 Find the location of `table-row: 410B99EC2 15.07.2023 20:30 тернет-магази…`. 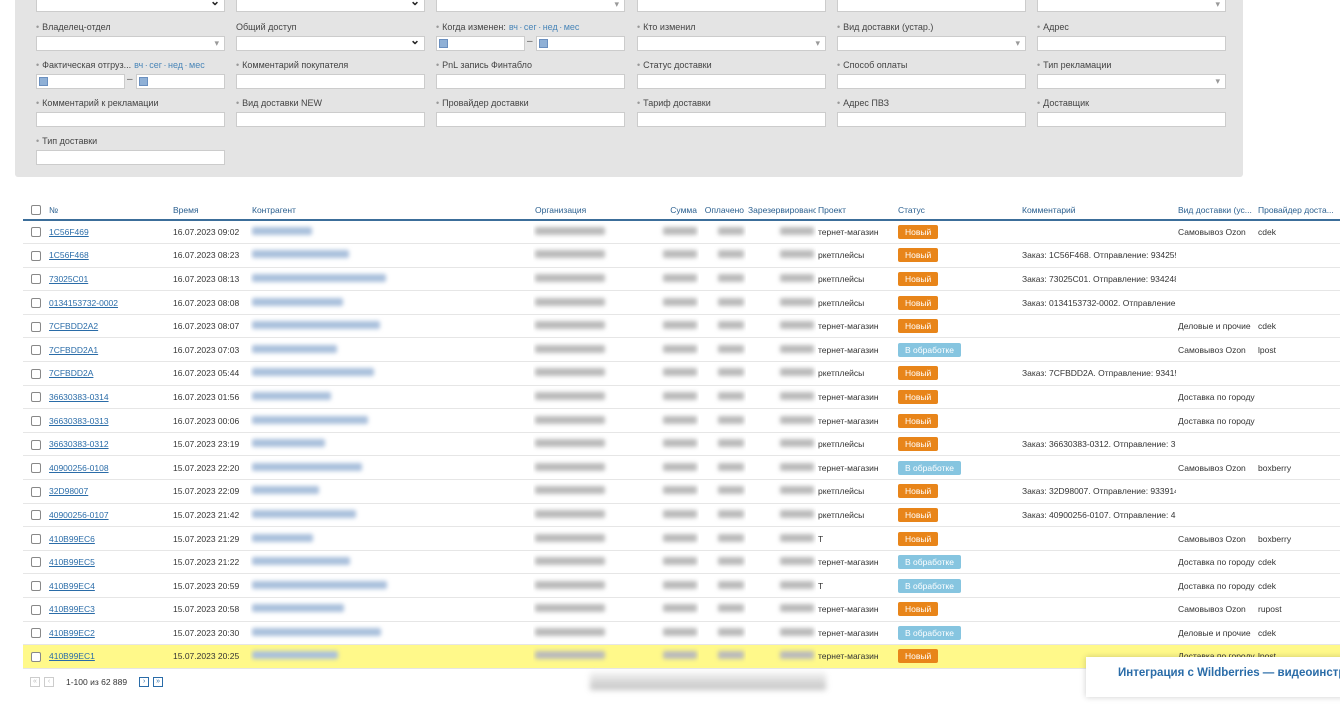

table-row: 410B99EC2 15.07.2023 20:30 тернет-магази… is located at coordinates (681, 633).